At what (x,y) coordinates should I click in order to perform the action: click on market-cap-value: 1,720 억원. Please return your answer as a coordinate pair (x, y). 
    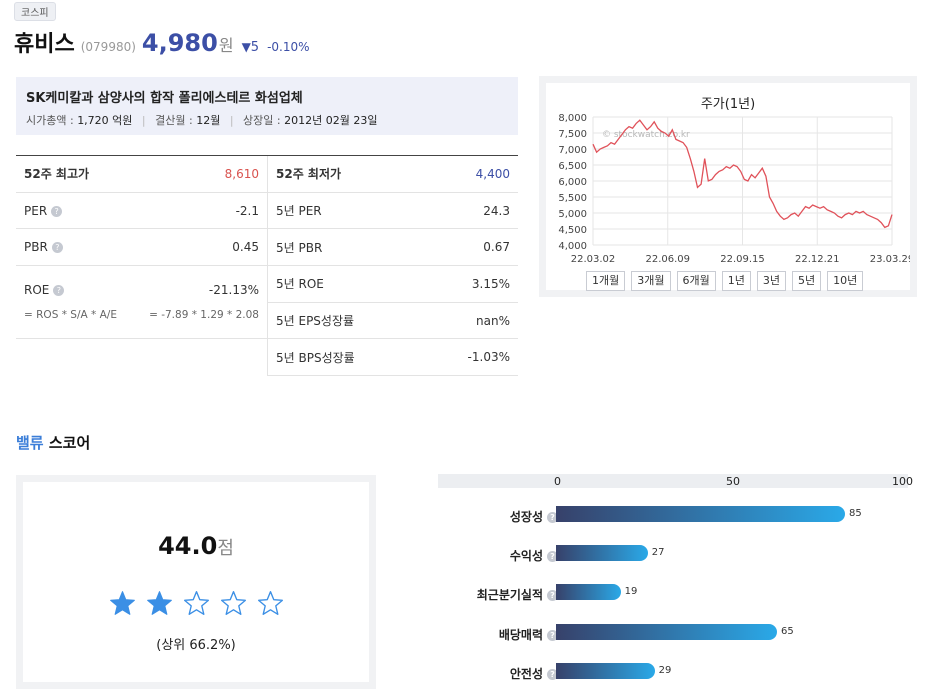
    Looking at the image, I should click on (105, 120).